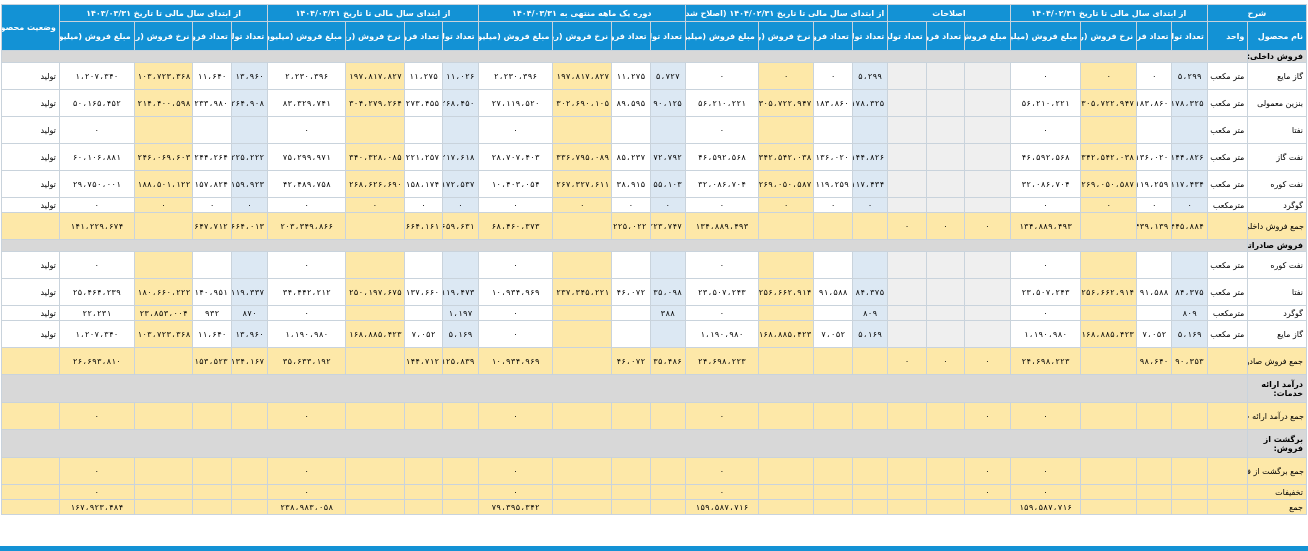 The image size is (1308, 551). Describe the element at coordinates (1154, 292) in the screenshot. I see `value-cell: ۹۱،۵۸۸` at that location.